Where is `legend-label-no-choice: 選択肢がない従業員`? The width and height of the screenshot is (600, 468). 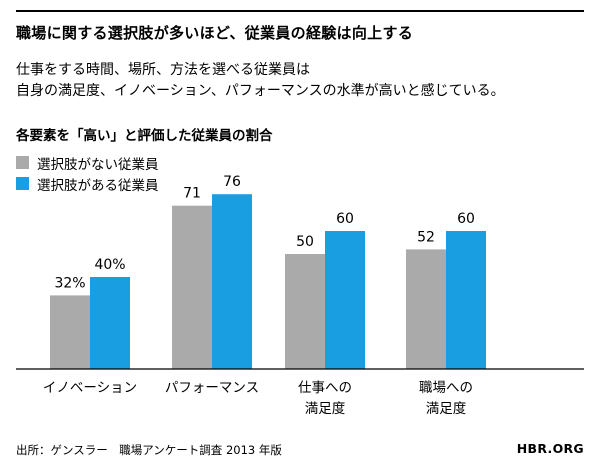 legend-label-no-choice: 選択肢がない従業員 is located at coordinates (98, 164).